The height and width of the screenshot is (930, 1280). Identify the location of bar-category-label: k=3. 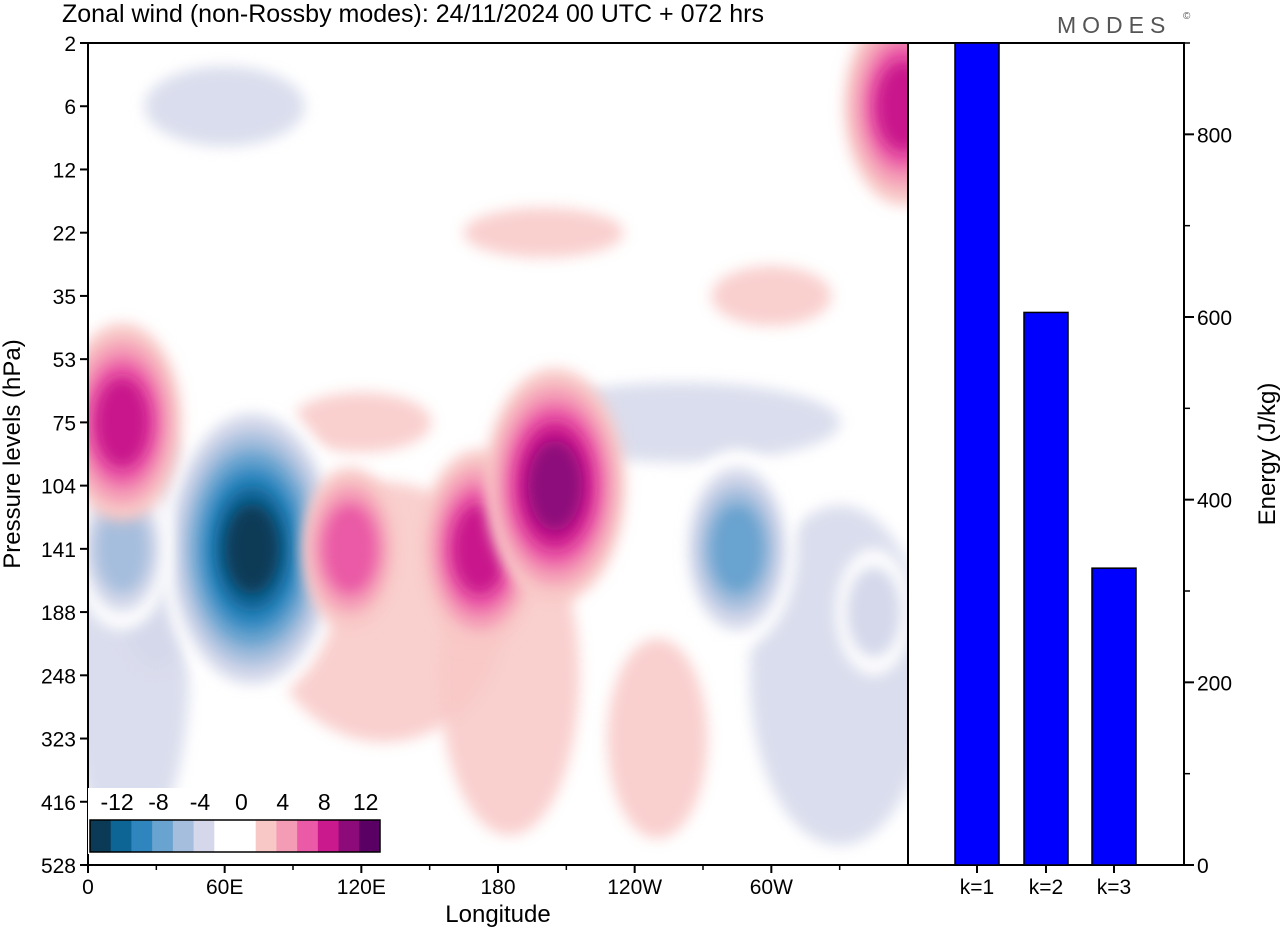
(1114, 887).